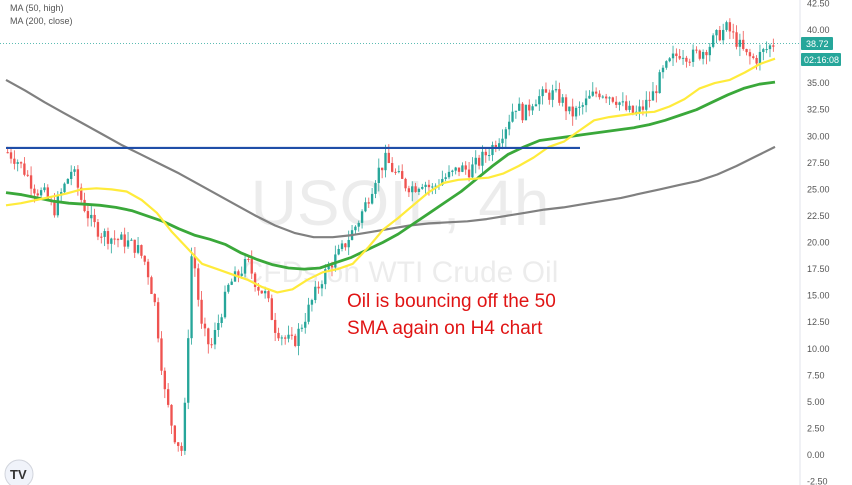  Describe the element at coordinates (19, 472) in the screenshot. I see `tradingview-logo: TV` at that location.